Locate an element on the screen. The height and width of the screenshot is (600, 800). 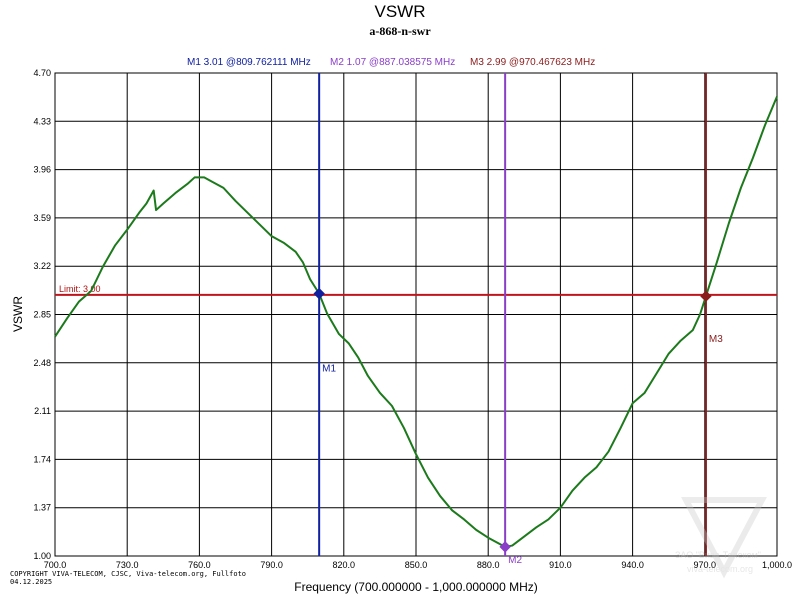
limit-label: Limit: 3.00 is located at coordinates (80, 289).